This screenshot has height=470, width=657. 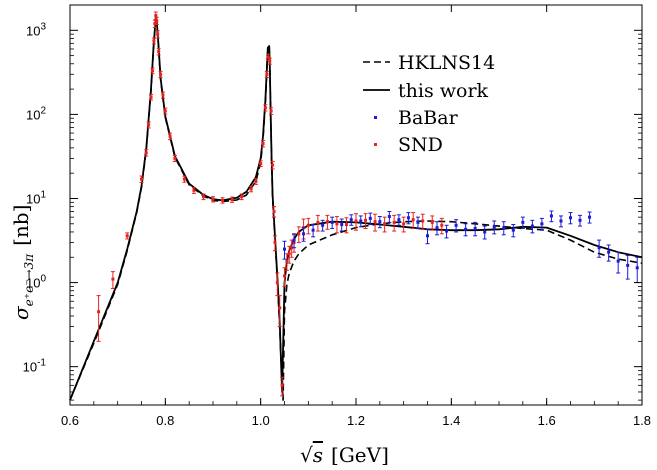 I want to click on x-tick-label: 1.2, so click(x=356, y=420).